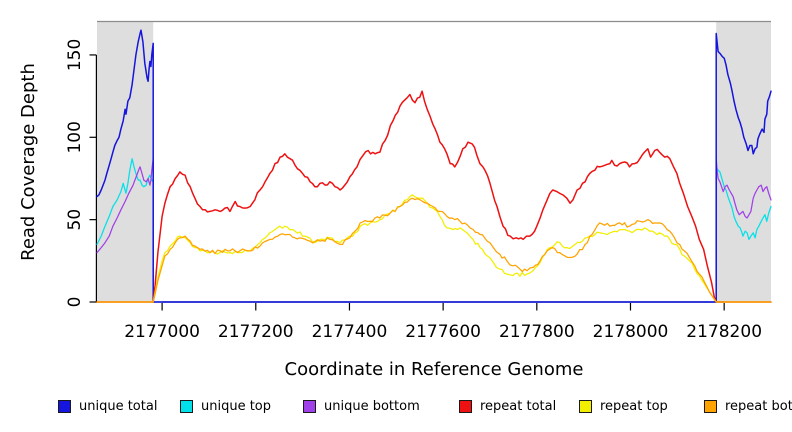  I want to click on legend-item-repeat-top: repeat top, so click(623, 406).